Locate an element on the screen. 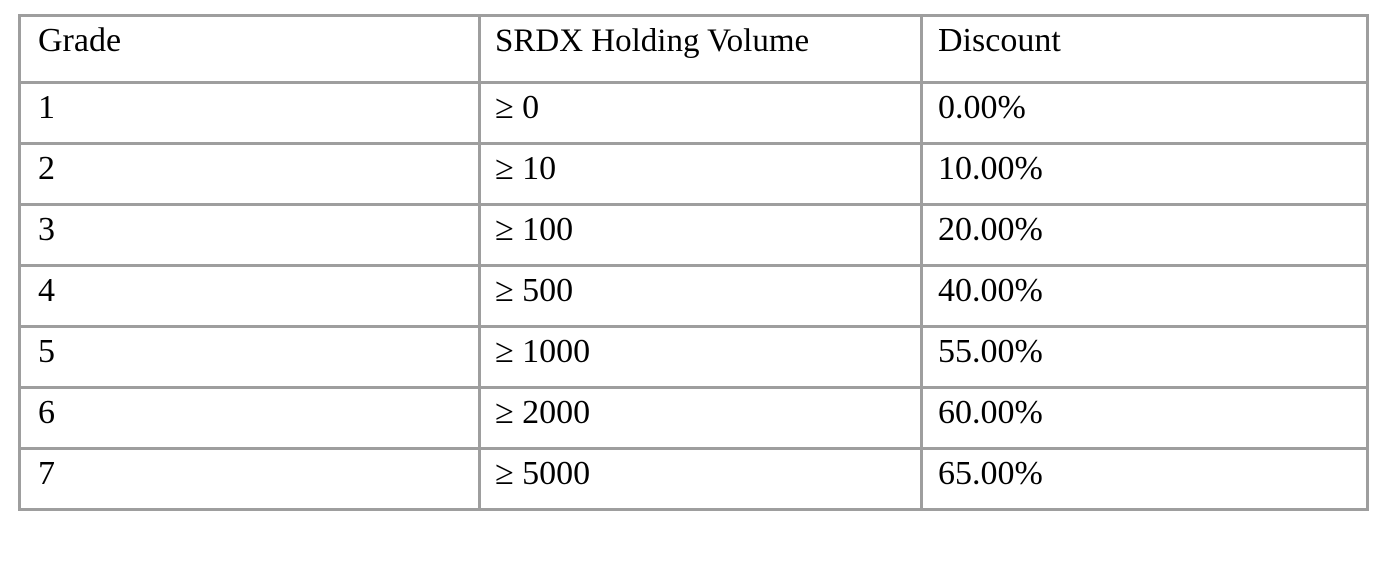  grade-cell: 1 is located at coordinates (249, 113).